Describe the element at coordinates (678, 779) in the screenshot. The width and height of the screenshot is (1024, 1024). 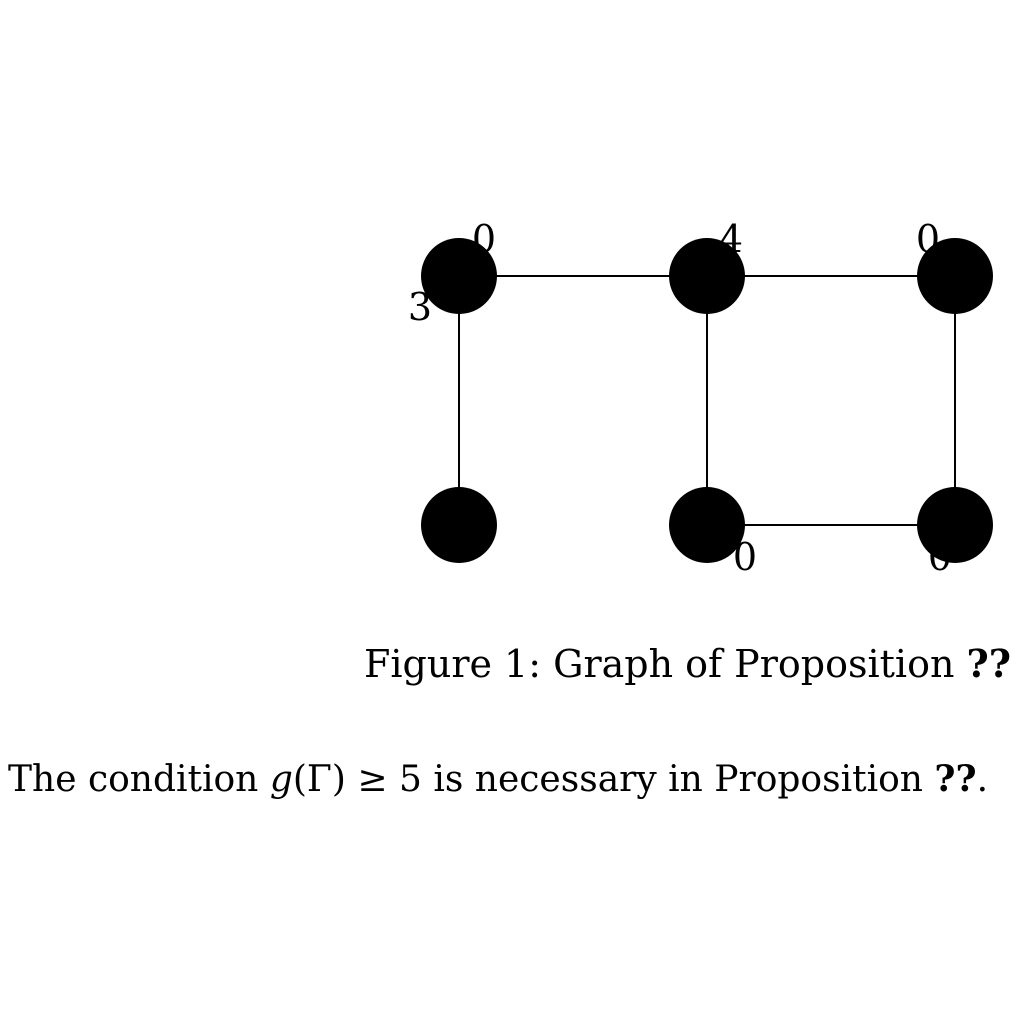
I see `sentence-middle: is necessary in Proposition` at that location.